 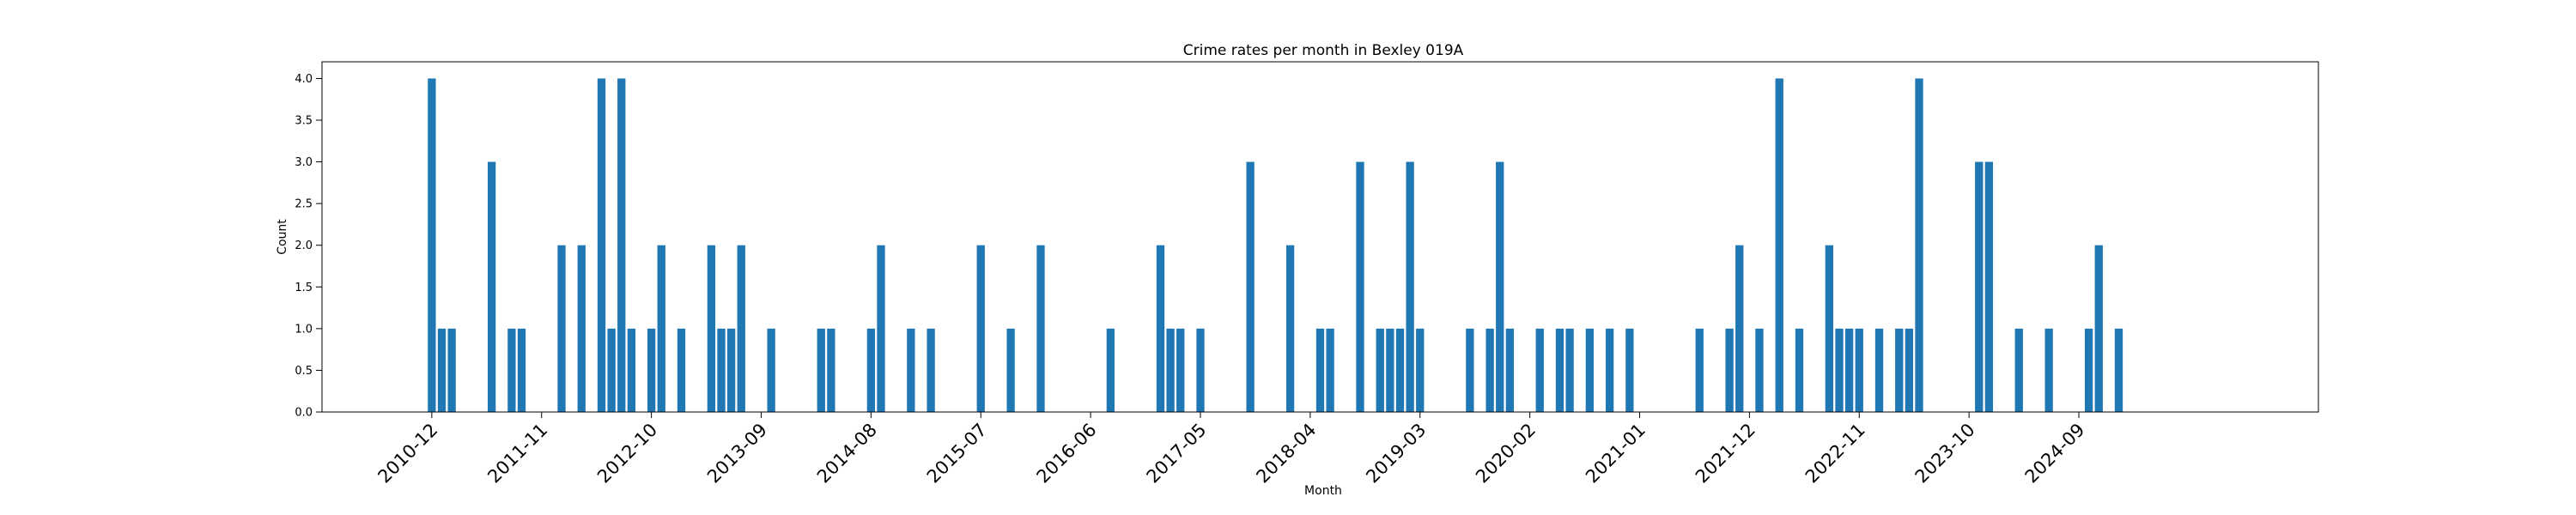 I want to click on y-tick-label: 0.0, so click(x=304, y=413).